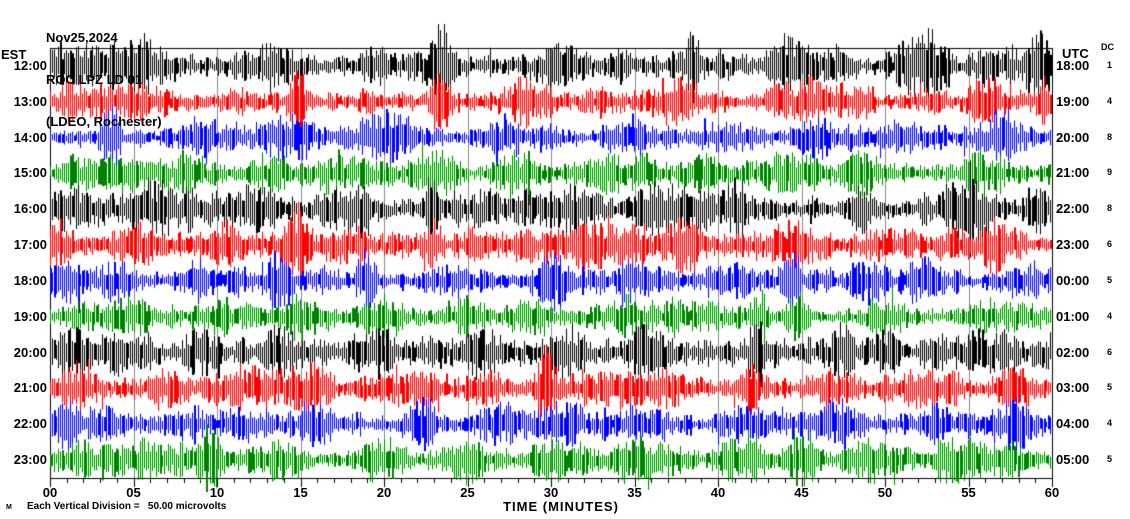 The image size is (1130, 519). I want to click on dc-value: 1, so click(1109, 64).